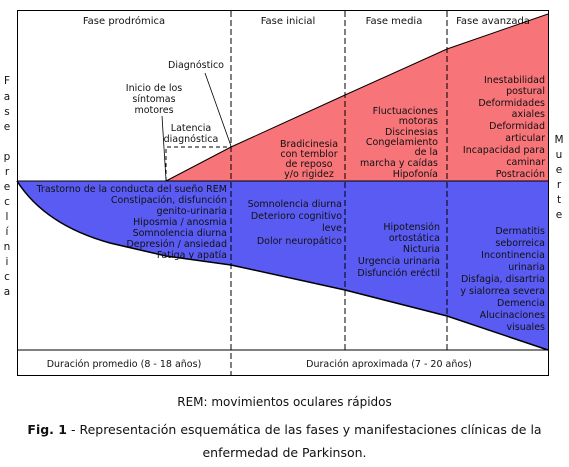 This screenshot has height=467, width=569. I want to click on svg-text: síntomas, so click(153, 99).